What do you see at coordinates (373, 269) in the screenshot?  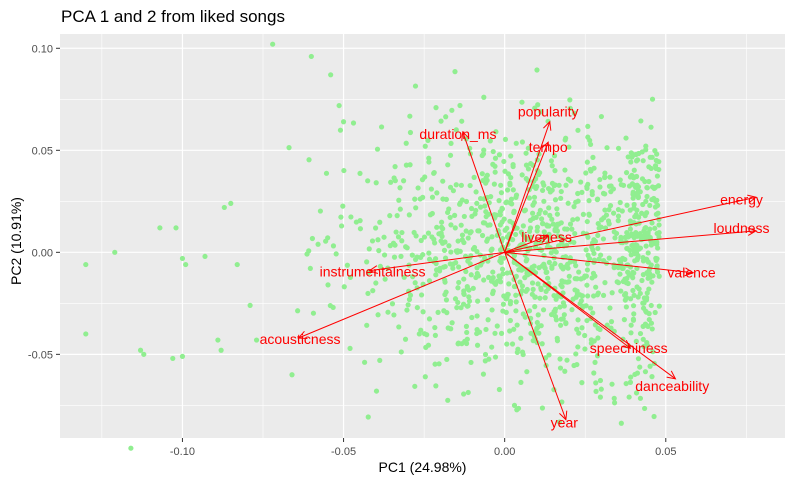 I see `loading-arrowhead-instrumentalness` at bounding box center [373, 269].